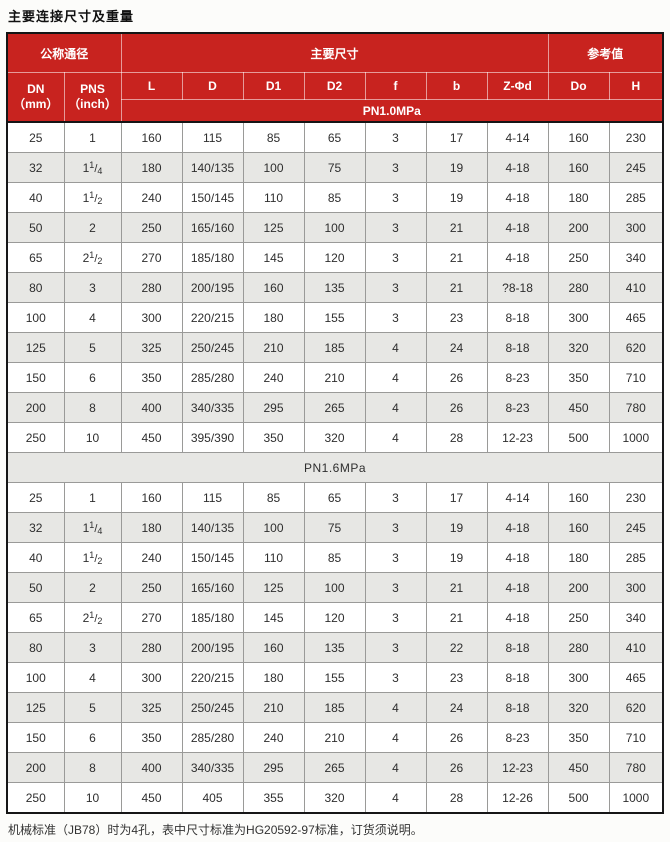 Image resolution: width=670 pixels, height=842 pixels. What do you see at coordinates (636, 137) in the screenshot?
I see `table-cell: 230` at bounding box center [636, 137].